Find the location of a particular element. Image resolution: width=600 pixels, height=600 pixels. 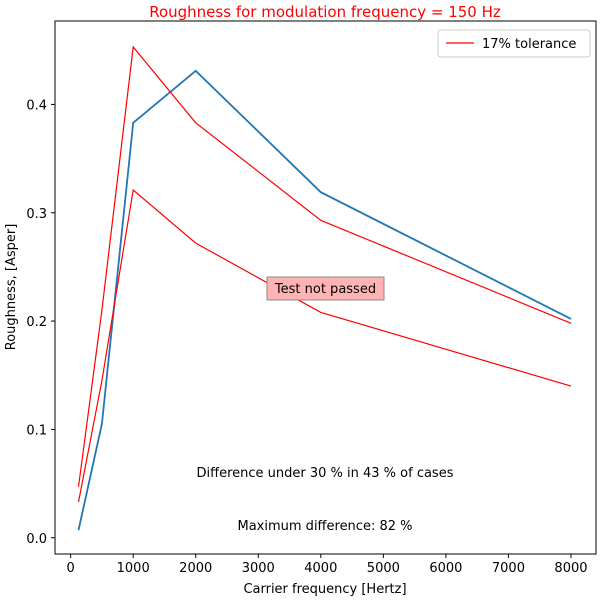

x-tick-label: 6000 is located at coordinates (445, 568).